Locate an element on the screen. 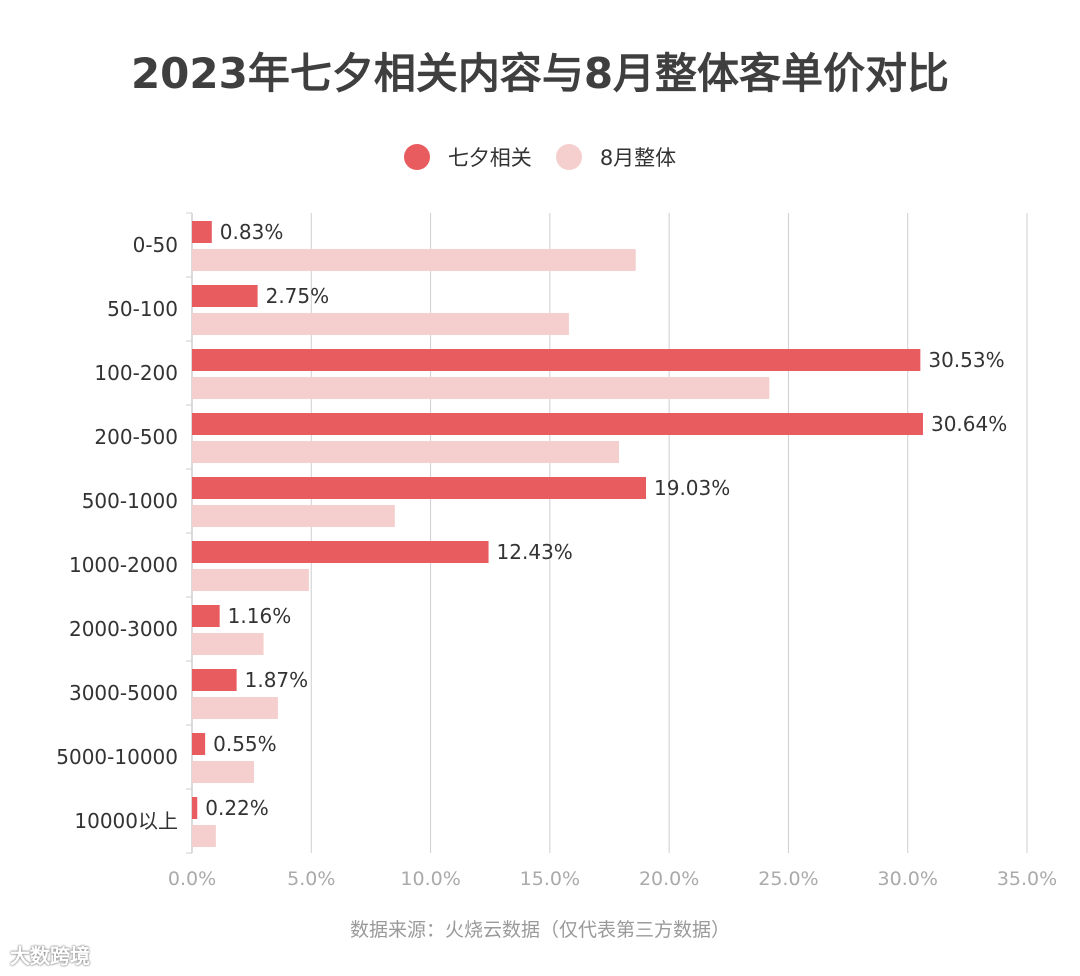 The width and height of the screenshot is (1080, 976). y-category-label: 2000-3000 is located at coordinates (123, 629).